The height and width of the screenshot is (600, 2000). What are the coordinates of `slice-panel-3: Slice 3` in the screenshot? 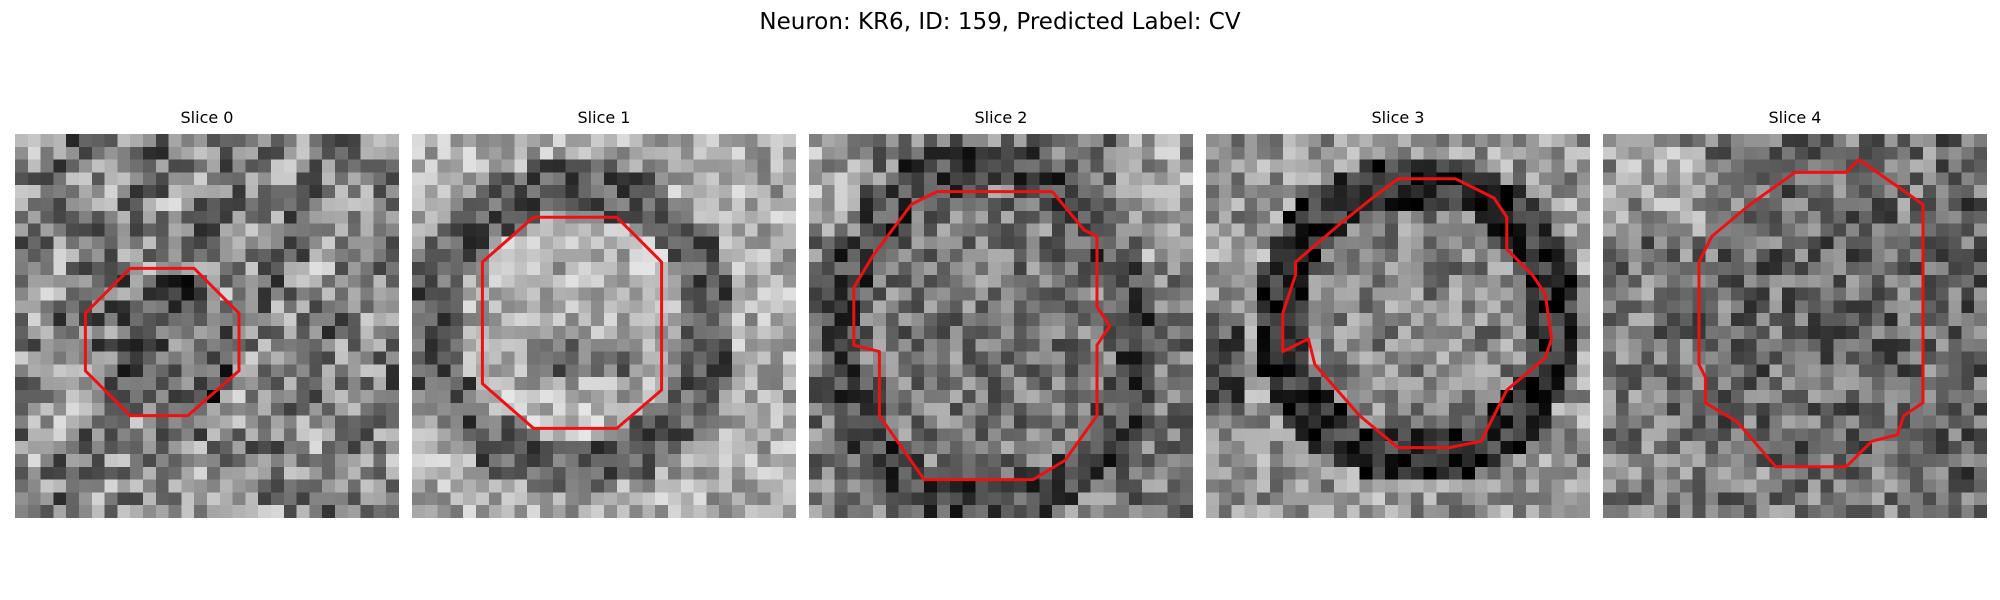 It's located at (1398, 313).